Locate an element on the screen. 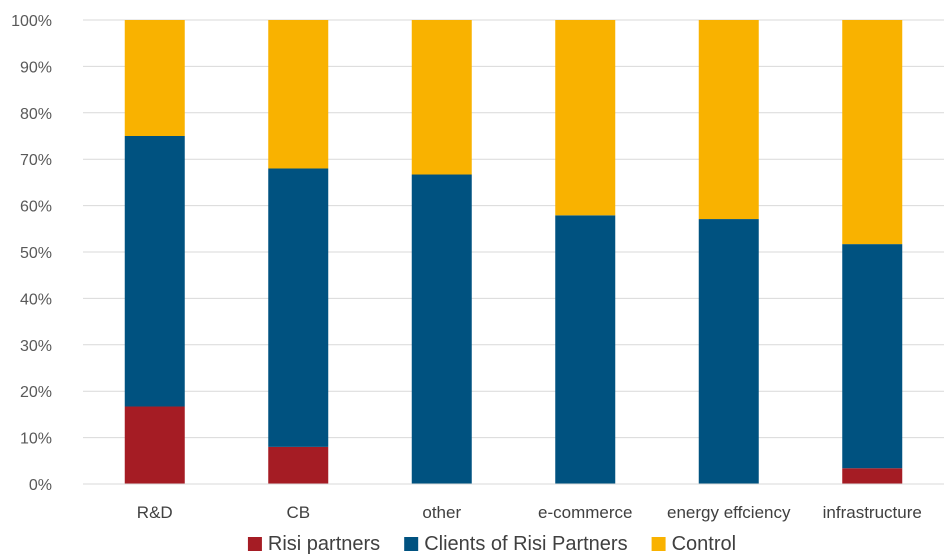  legend-item: Control is located at coordinates (693, 544).